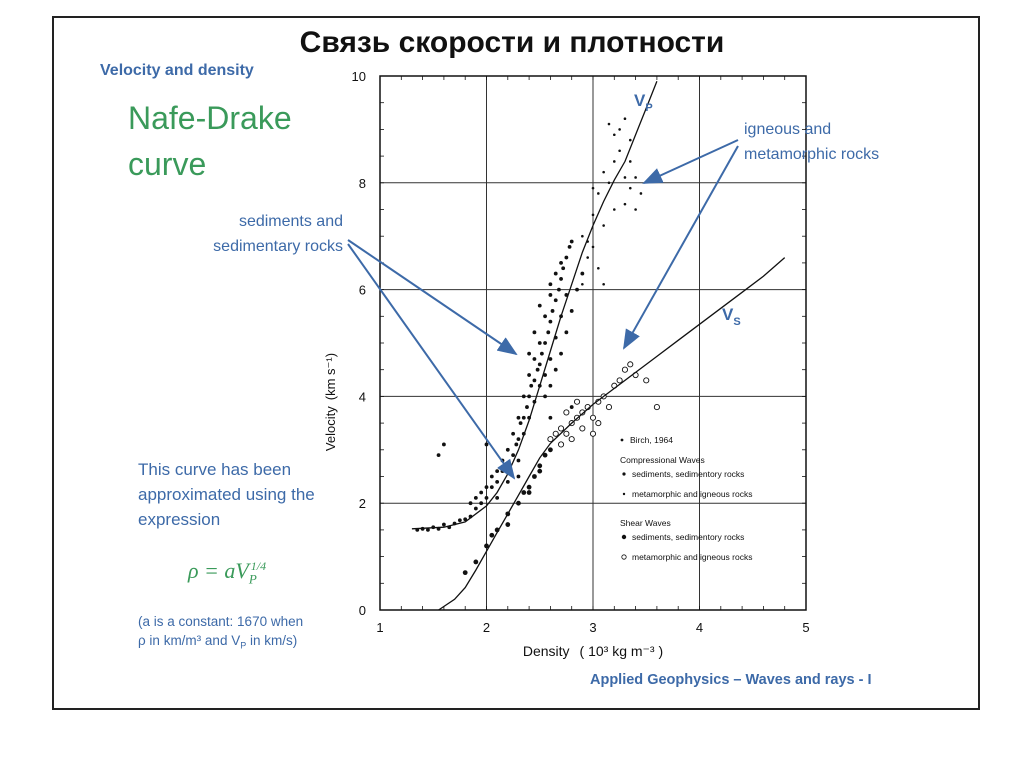 The image size is (1024, 767). I want to click on igneous-annotation-line-1: igneous and, so click(787, 129).